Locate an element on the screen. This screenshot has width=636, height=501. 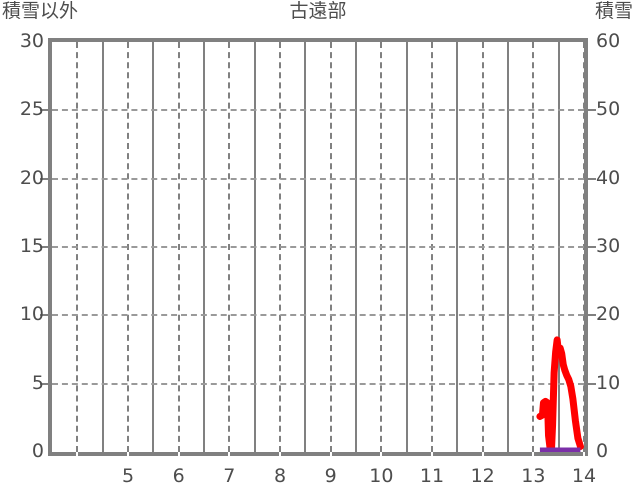
y-axis-label-right: 20 is located at coordinates (608, 314).